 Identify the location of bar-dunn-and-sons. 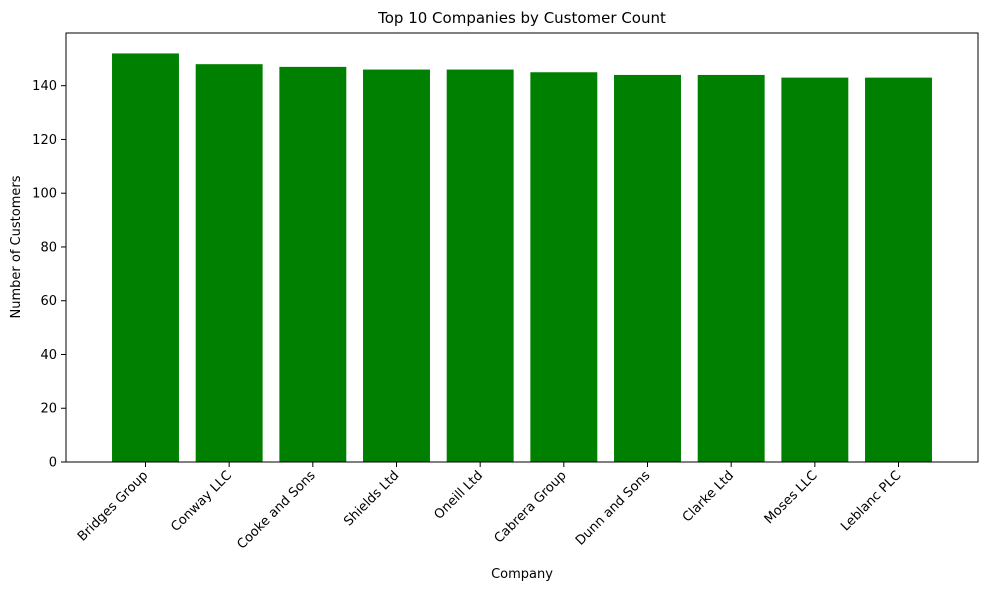
(647, 268).